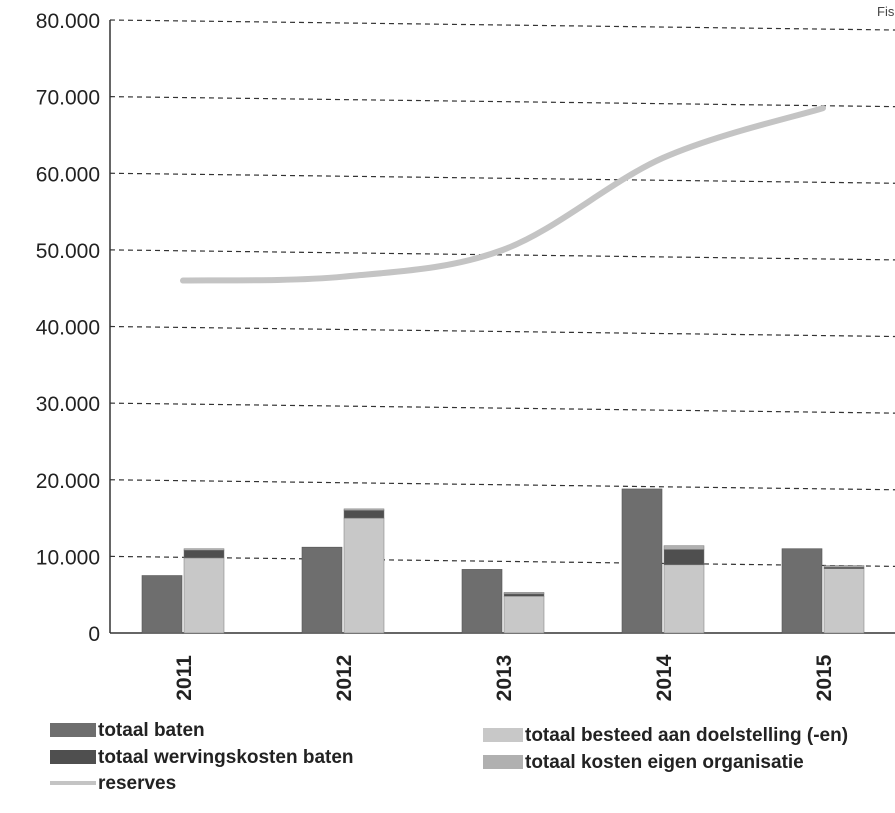 The image size is (895, 813). What do you see at coordinates (824, 677) in the screenshot?
I see `x-tick-label: 2015` at bounding box center [824, 677].